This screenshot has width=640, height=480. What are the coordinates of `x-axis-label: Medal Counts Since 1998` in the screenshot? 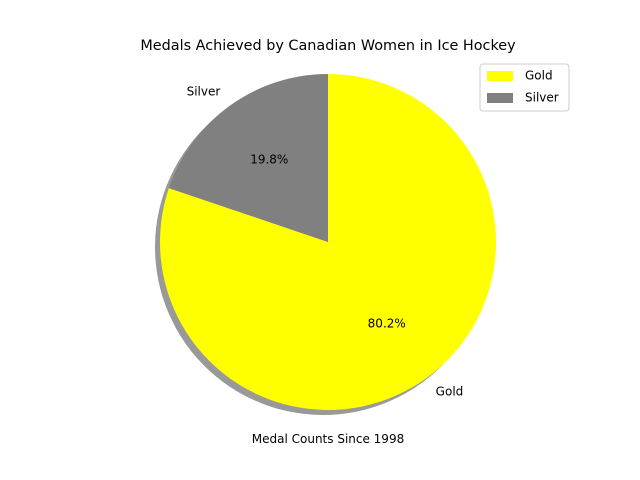 It's located at (328, 439).